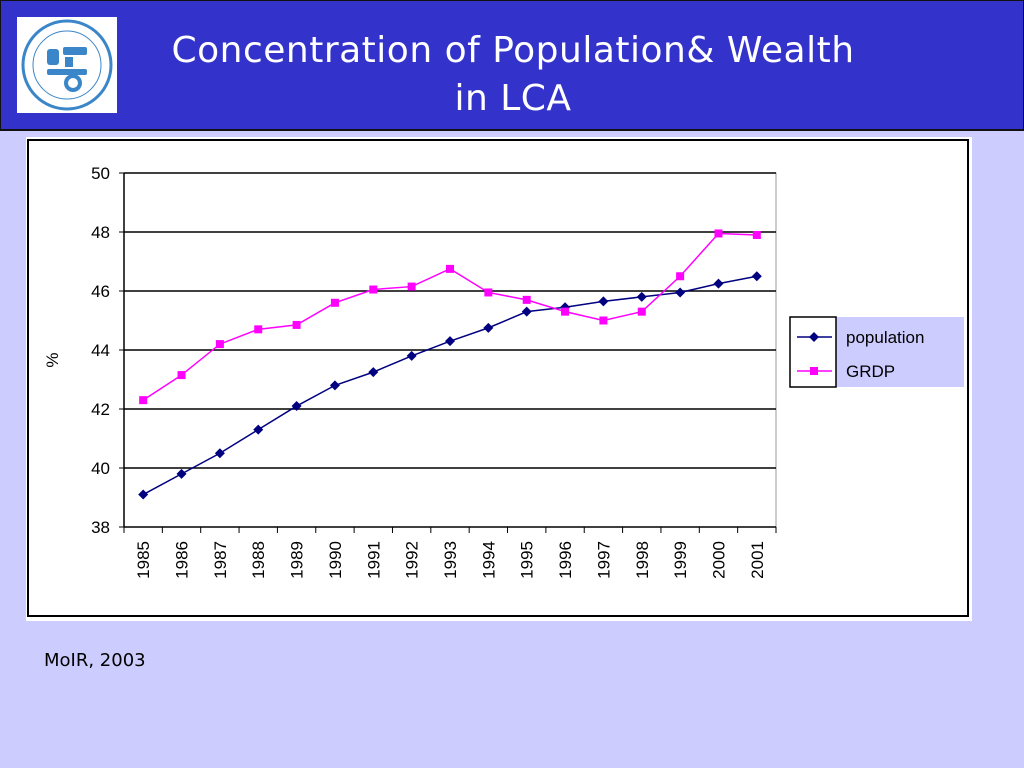  Describe the element at coordinates (100, 232) in the screenshot. I see `y-tick-label: 48` at that location.